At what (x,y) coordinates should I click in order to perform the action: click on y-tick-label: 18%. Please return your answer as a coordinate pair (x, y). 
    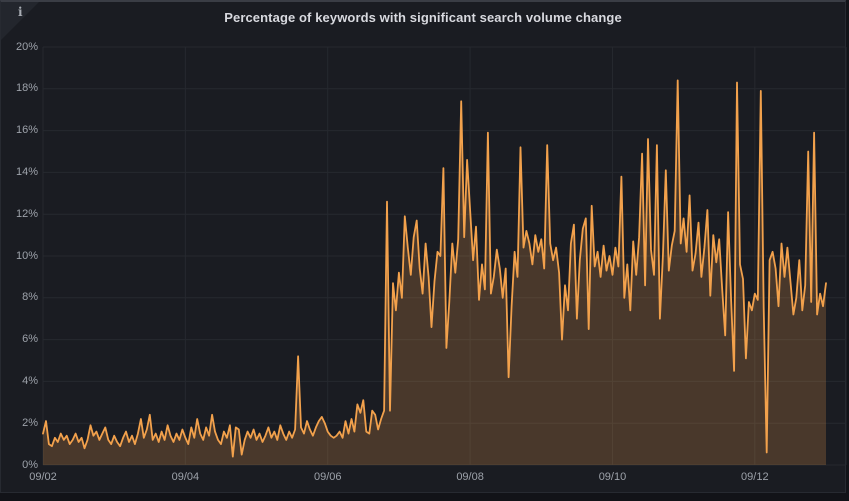
    Looking at the image, I should click on (26, 88).